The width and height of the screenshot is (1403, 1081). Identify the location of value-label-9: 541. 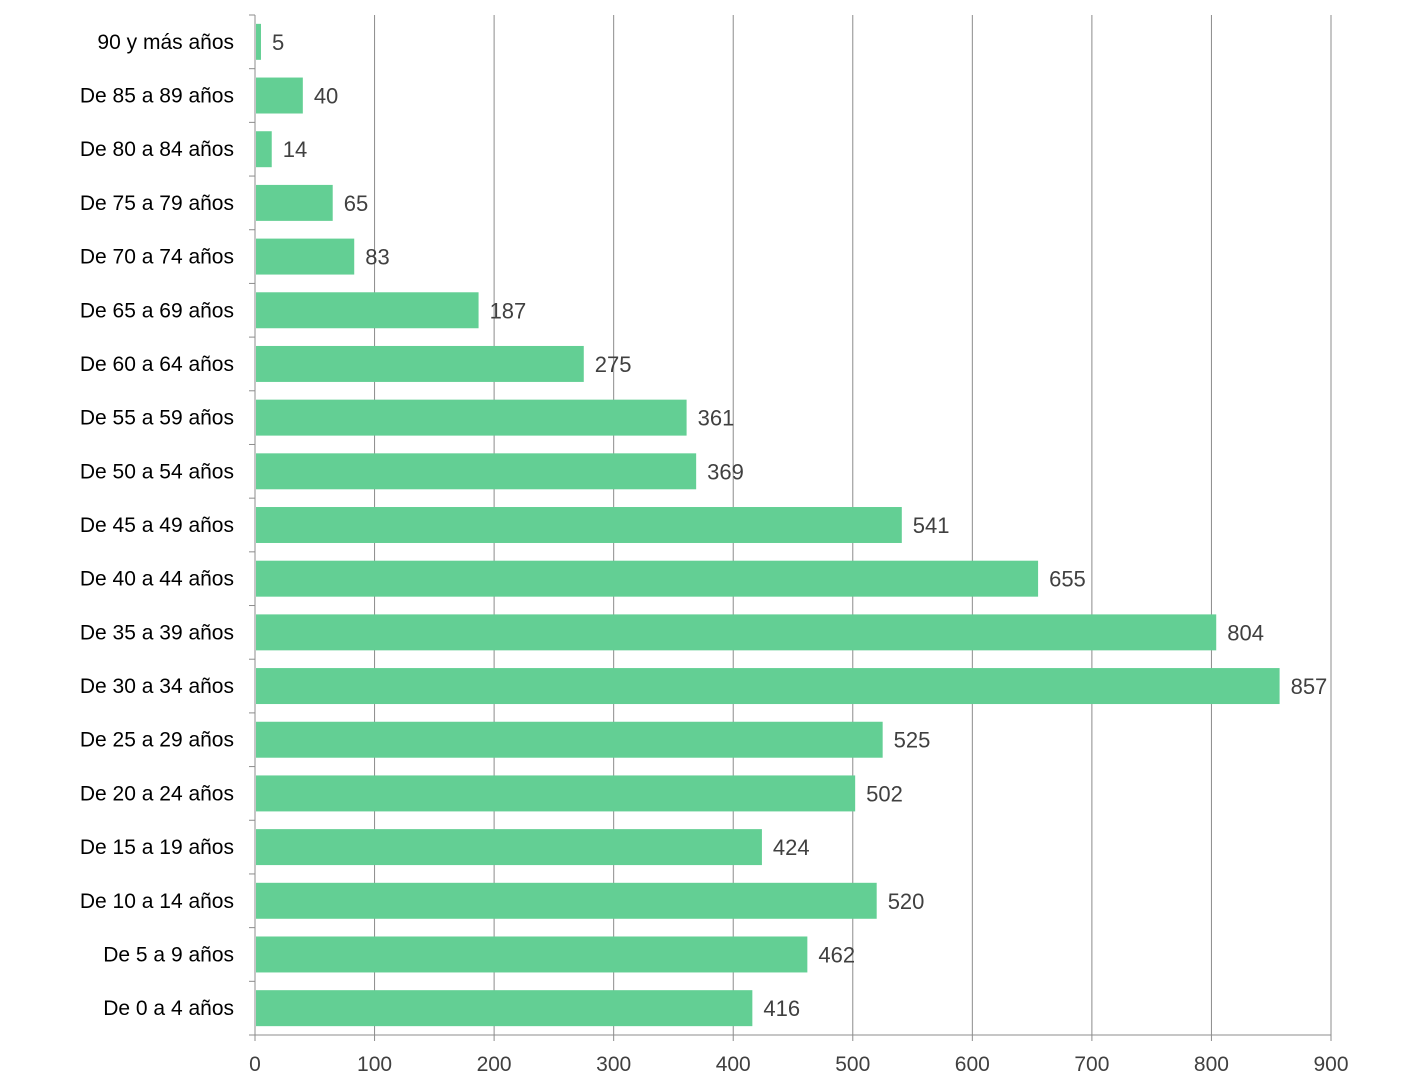
(931, 525).